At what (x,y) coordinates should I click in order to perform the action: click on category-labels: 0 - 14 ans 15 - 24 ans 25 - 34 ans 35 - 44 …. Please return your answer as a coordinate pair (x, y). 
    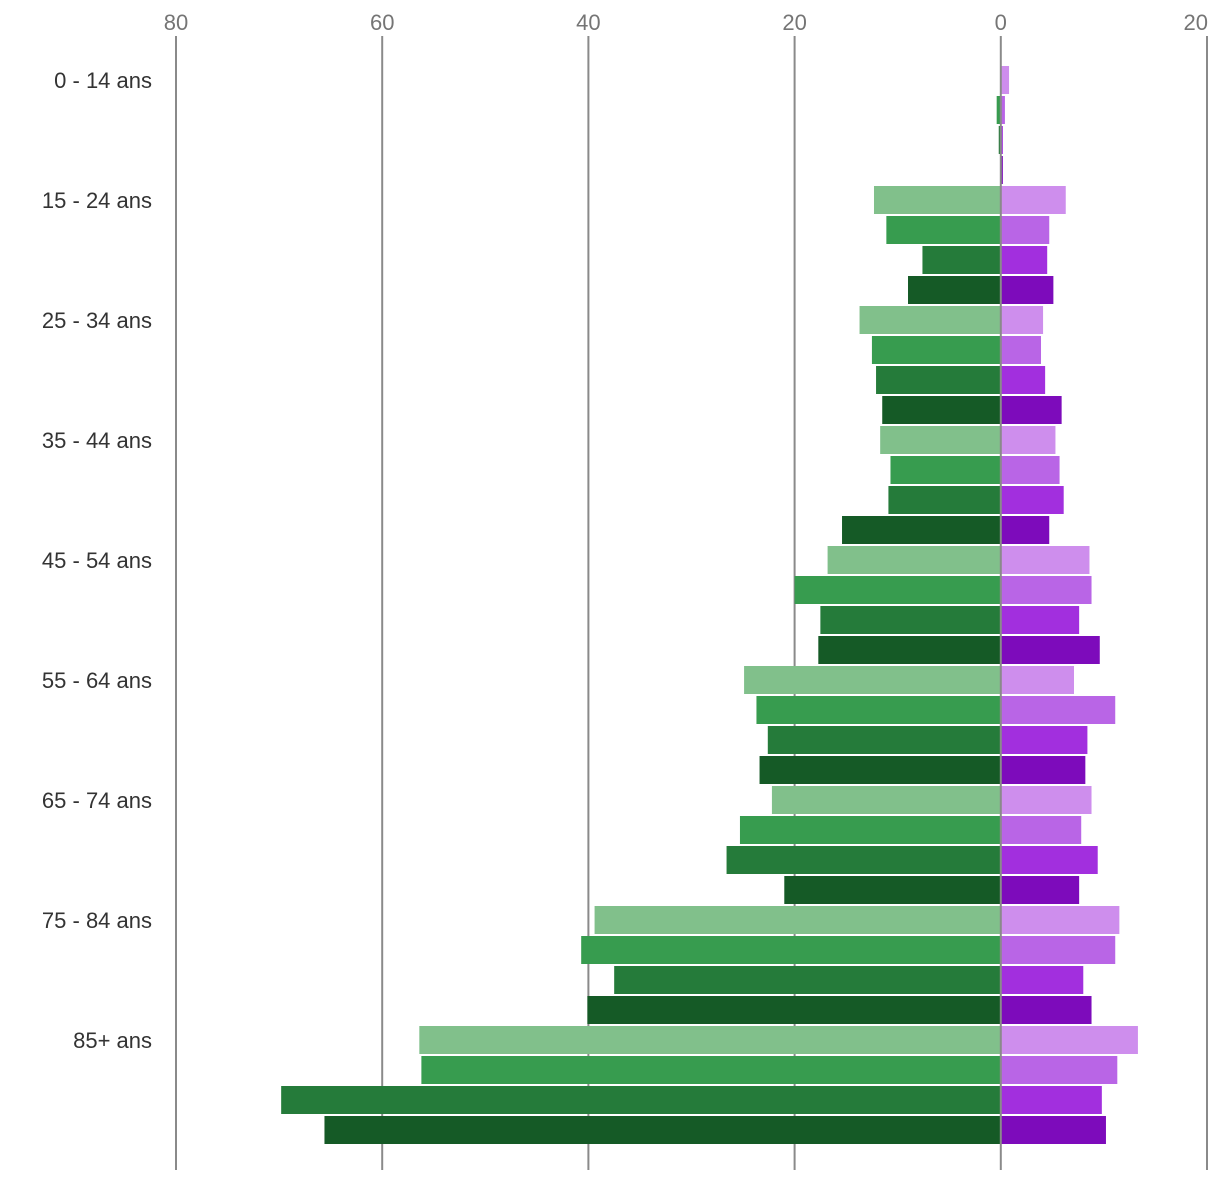
    Looking at the image, I should click on (97, 560).